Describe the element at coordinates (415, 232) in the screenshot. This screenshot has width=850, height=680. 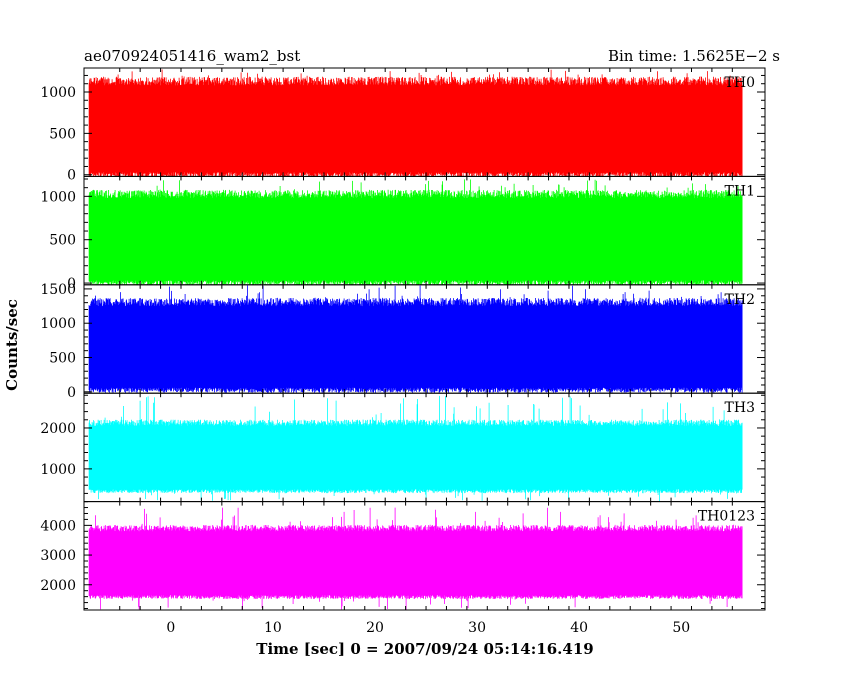
I see `series-th1-trace` at that location.